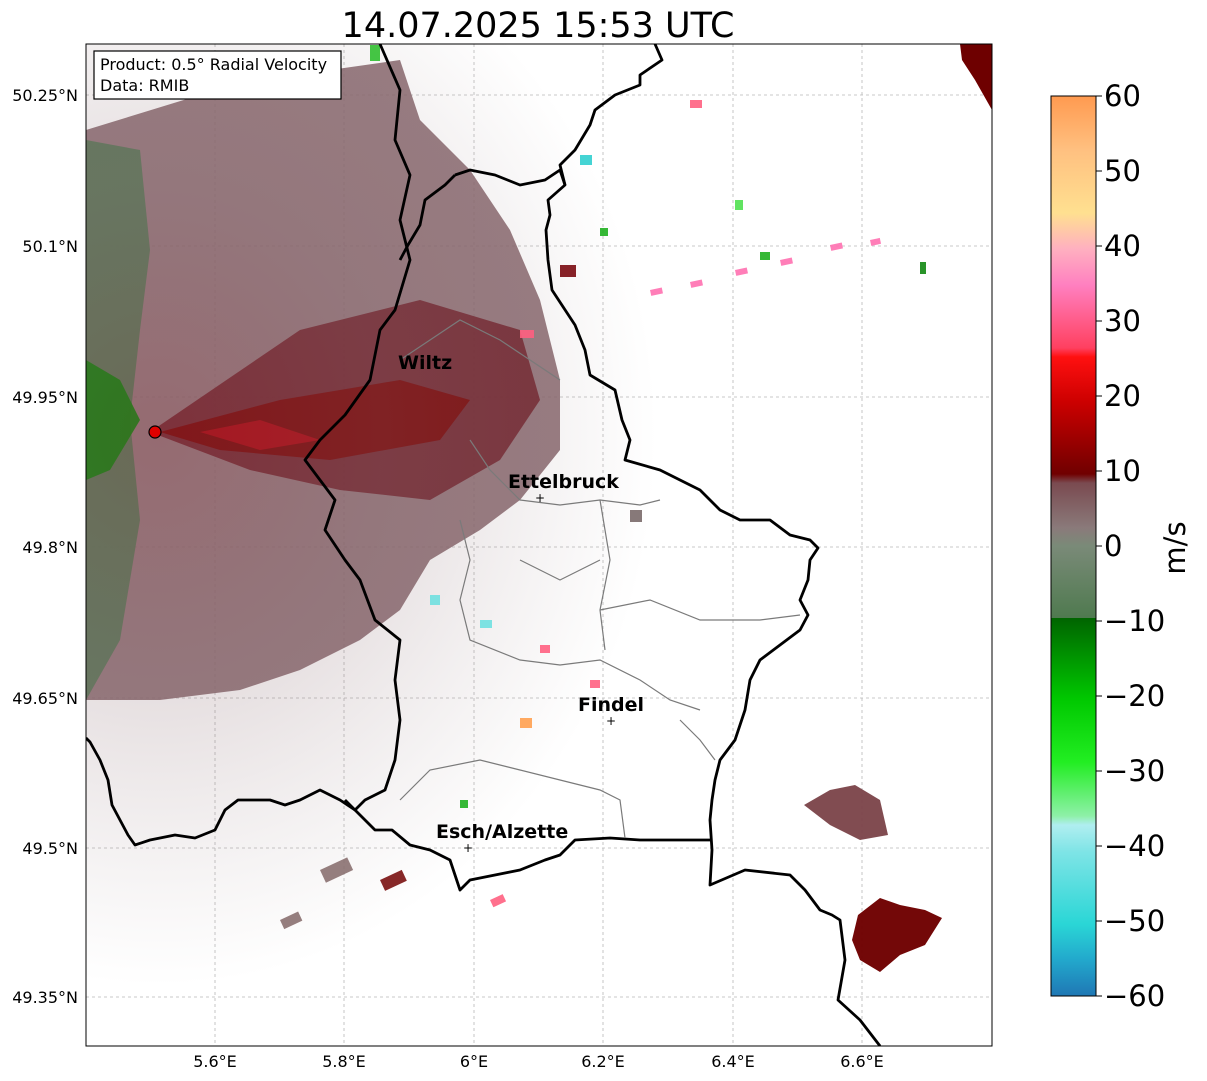 The image size is (1207, 1081). Describe the element at coordinates (344, 1061) in the screenshot. I see `lon-tick-label: 5.8°E` at that location.